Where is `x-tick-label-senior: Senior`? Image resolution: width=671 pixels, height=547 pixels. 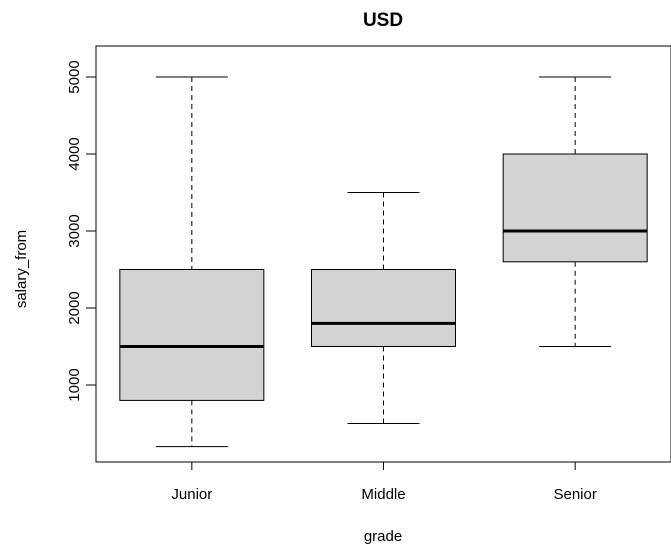
x-tick-label-senior: Senior is located at coordinates (574, 494).